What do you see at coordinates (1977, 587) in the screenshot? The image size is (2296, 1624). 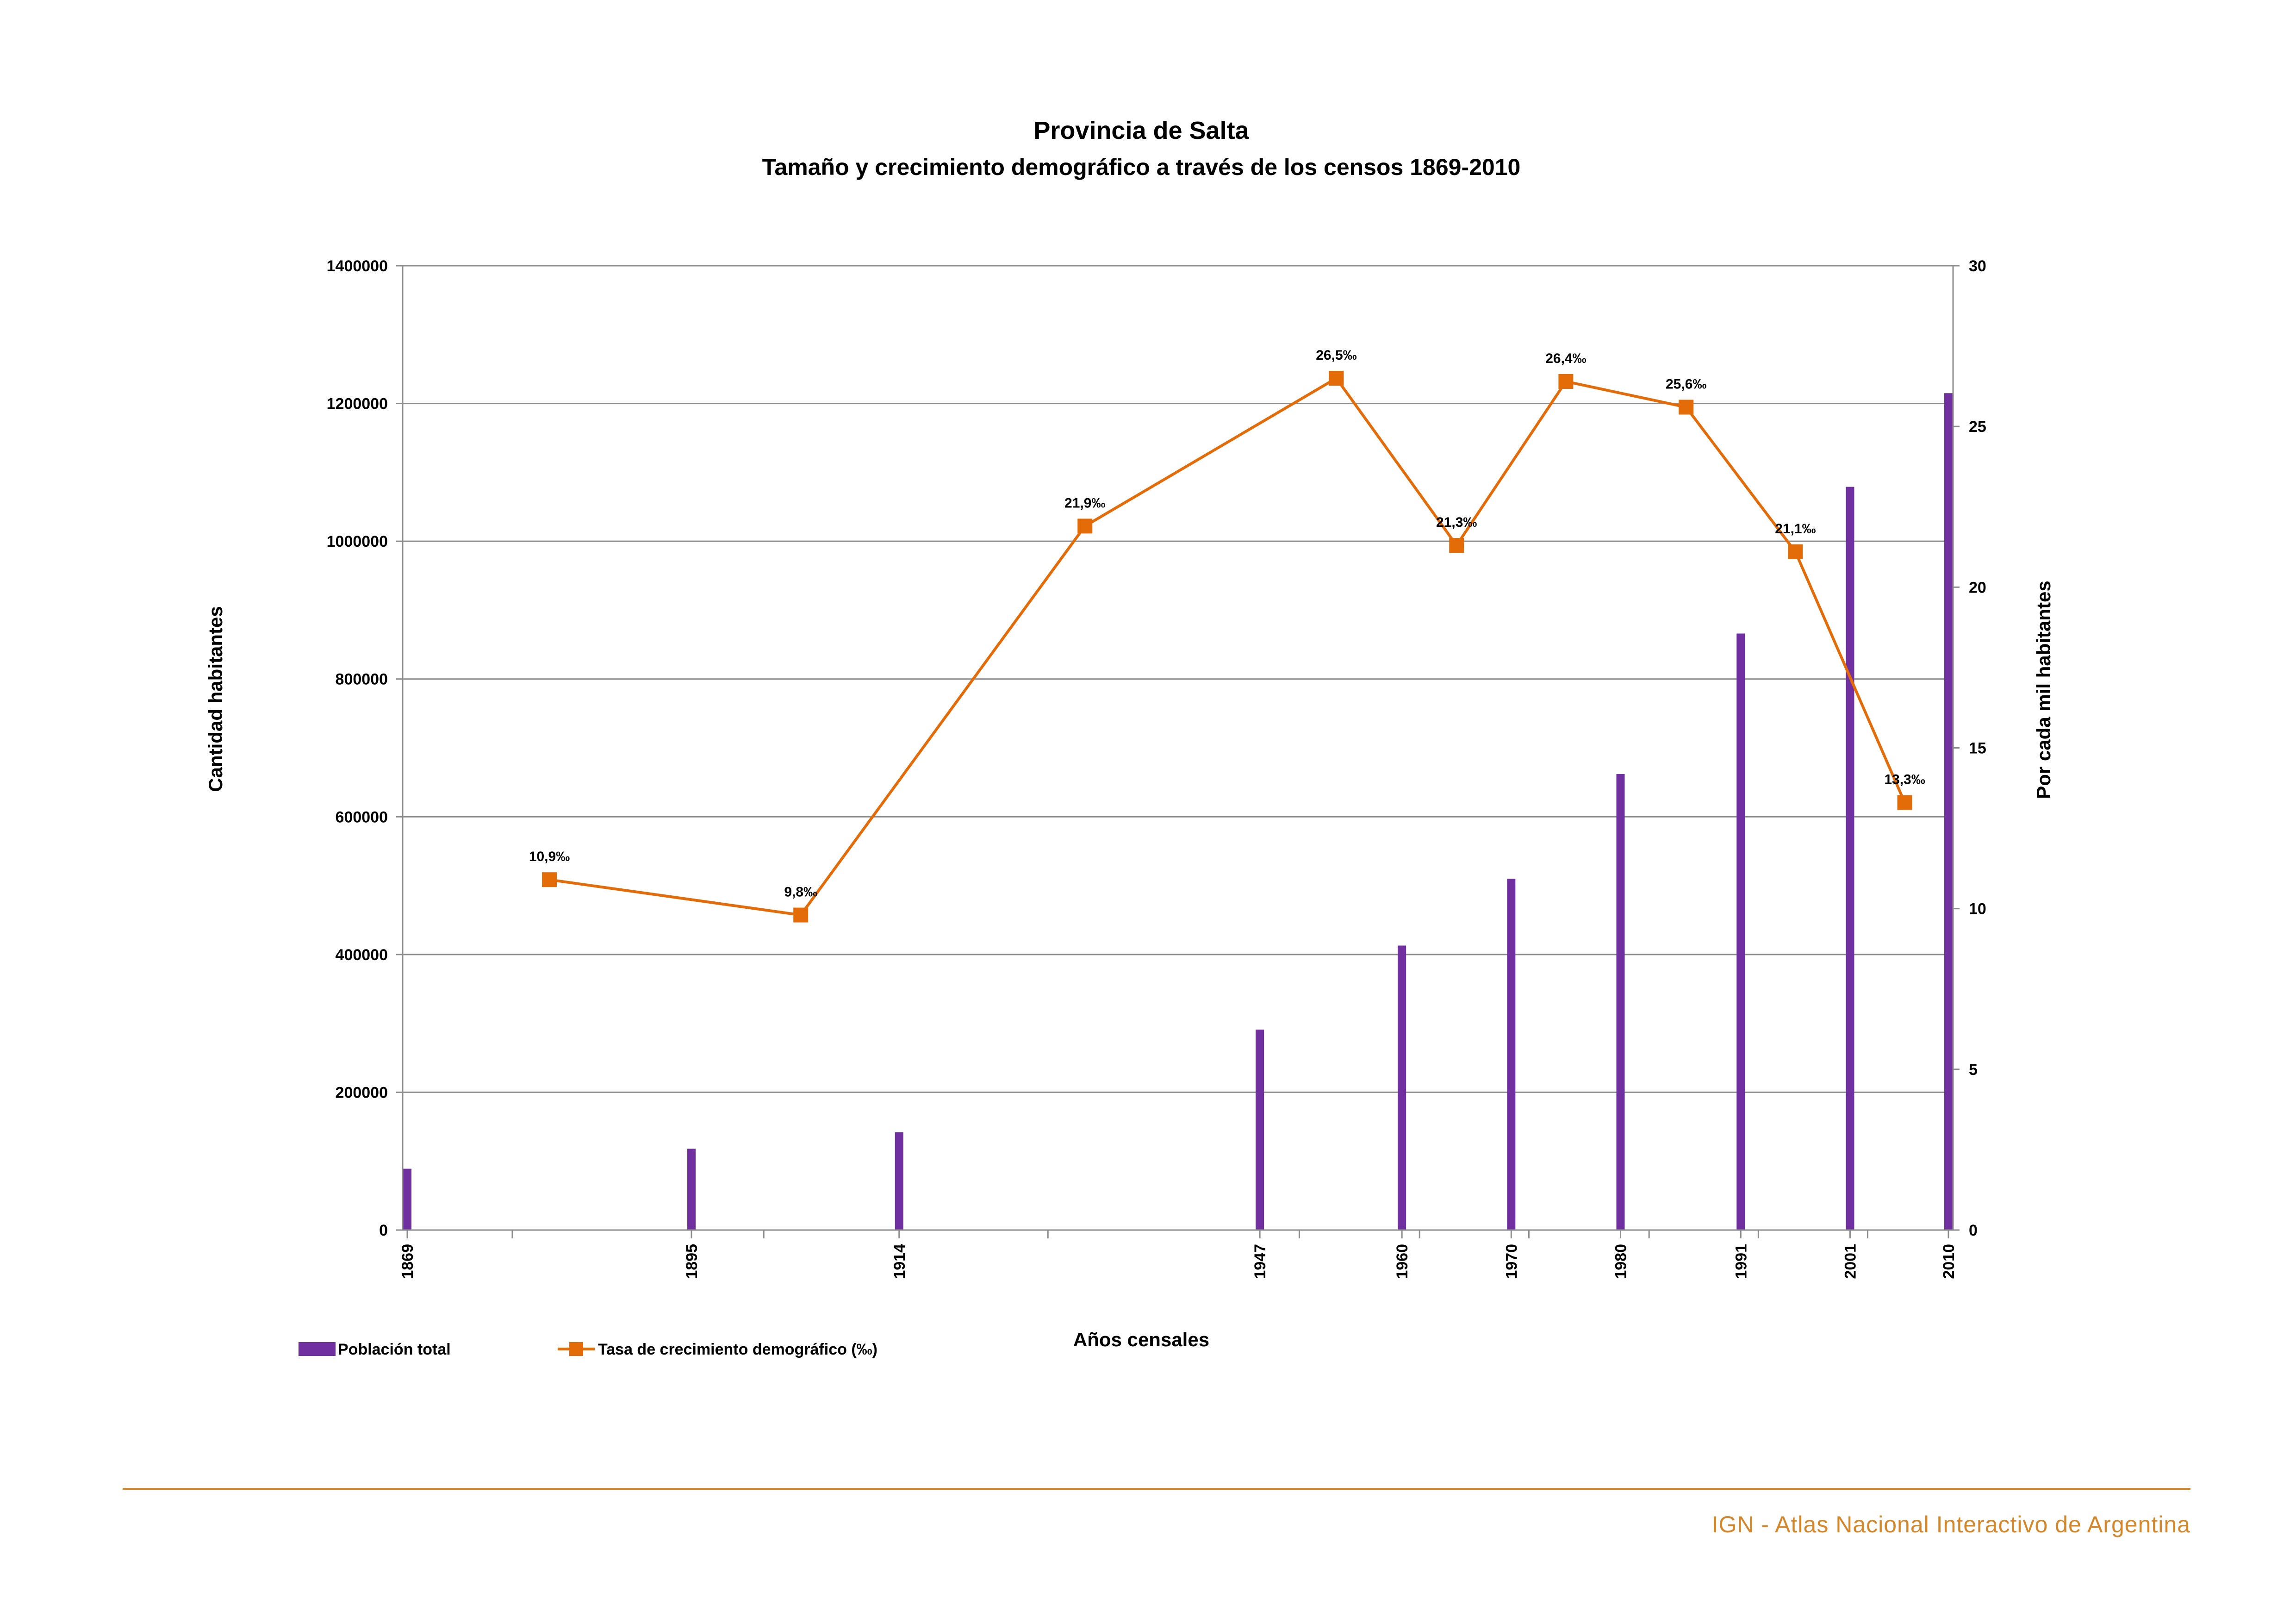 I see `y2-tick-label: 20` at bounding box center [1977, 587].